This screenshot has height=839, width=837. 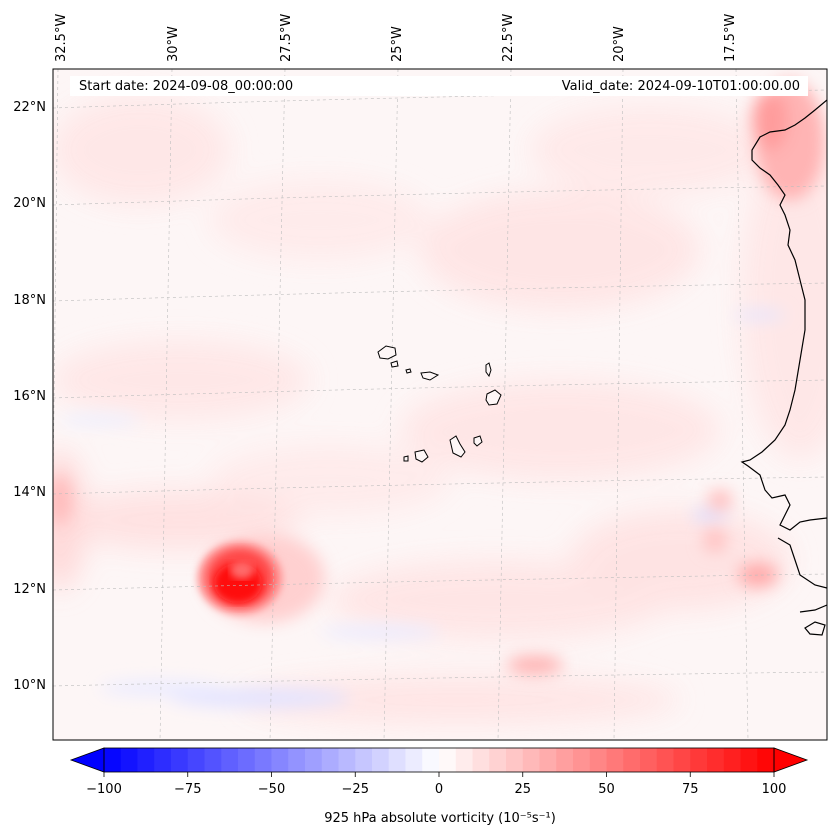 What do you see at coordinates (187, 789) in the screenshot?
I see `colorbar-tick-label: −75` at bounding box center [187, 789].